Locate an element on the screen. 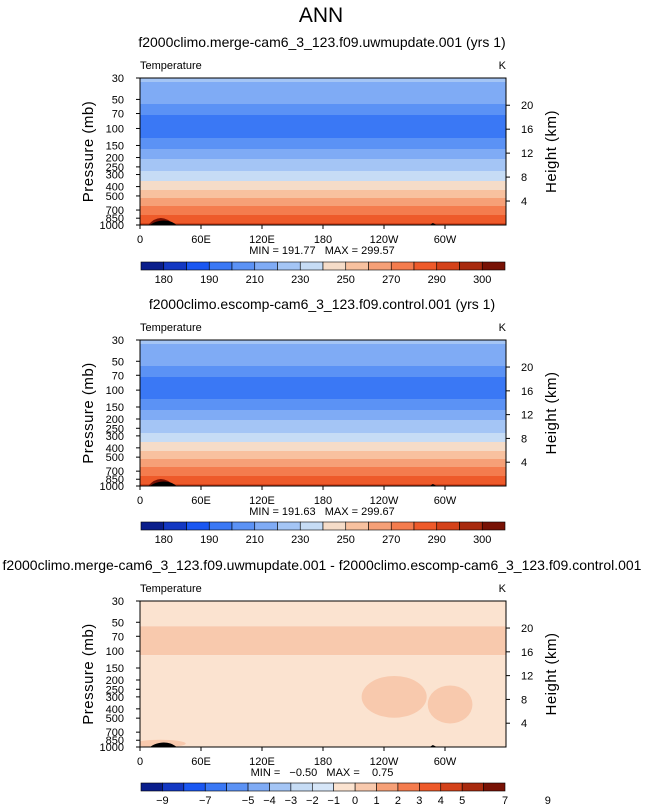  colorbar-label: 210 is located at coordinates (255, 280).